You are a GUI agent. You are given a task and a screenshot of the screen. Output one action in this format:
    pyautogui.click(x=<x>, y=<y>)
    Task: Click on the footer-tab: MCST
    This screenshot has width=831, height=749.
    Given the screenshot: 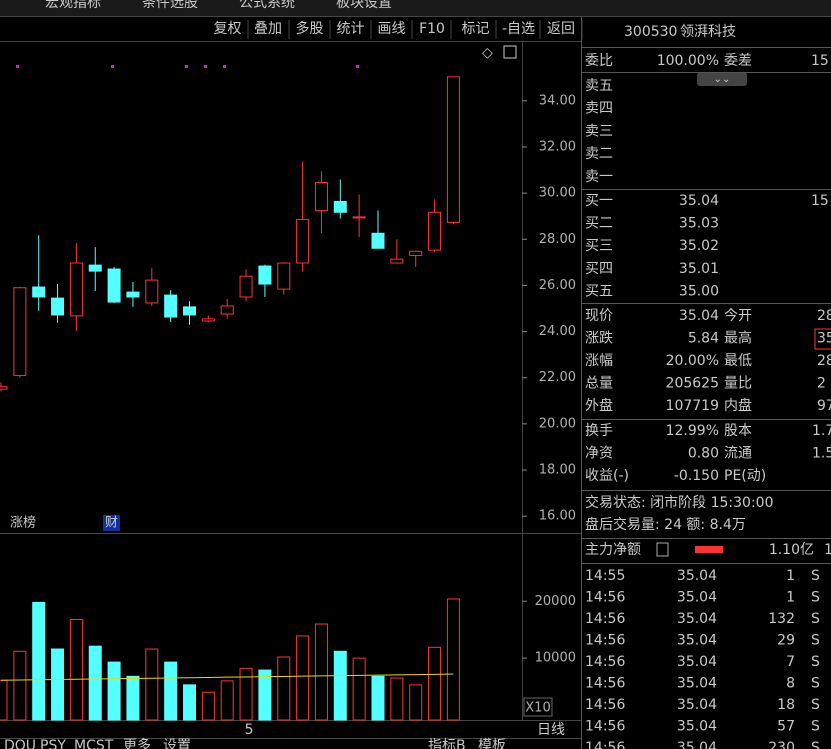 What is the action you would take?
    pyautogui.click(x=94, y=743)
    